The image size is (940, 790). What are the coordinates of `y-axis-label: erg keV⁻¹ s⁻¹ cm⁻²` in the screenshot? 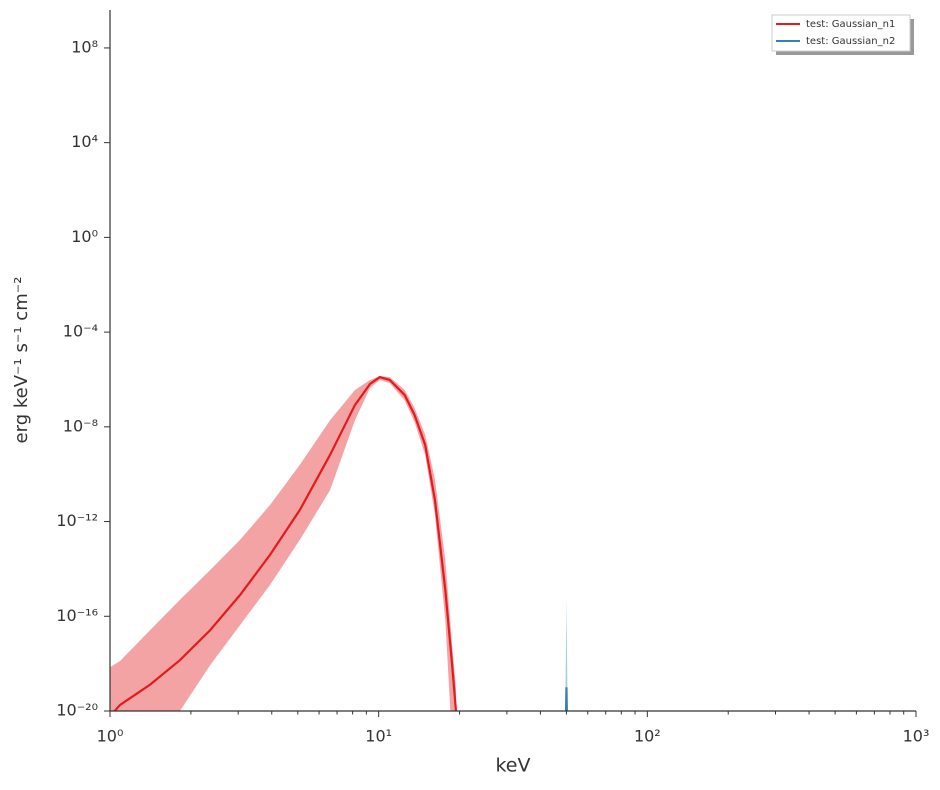 It's located at (21, 360).